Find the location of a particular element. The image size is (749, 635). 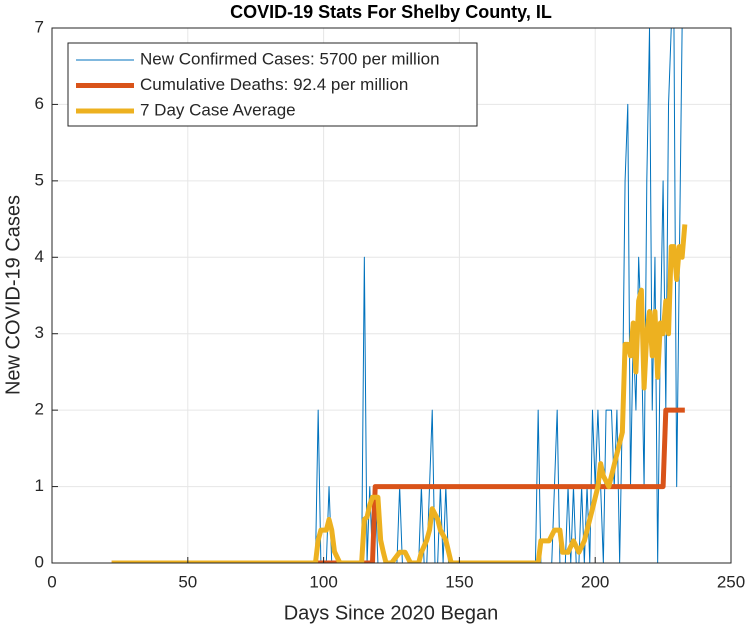

y-tick-label: 4 is located at coordinates (39, 256).